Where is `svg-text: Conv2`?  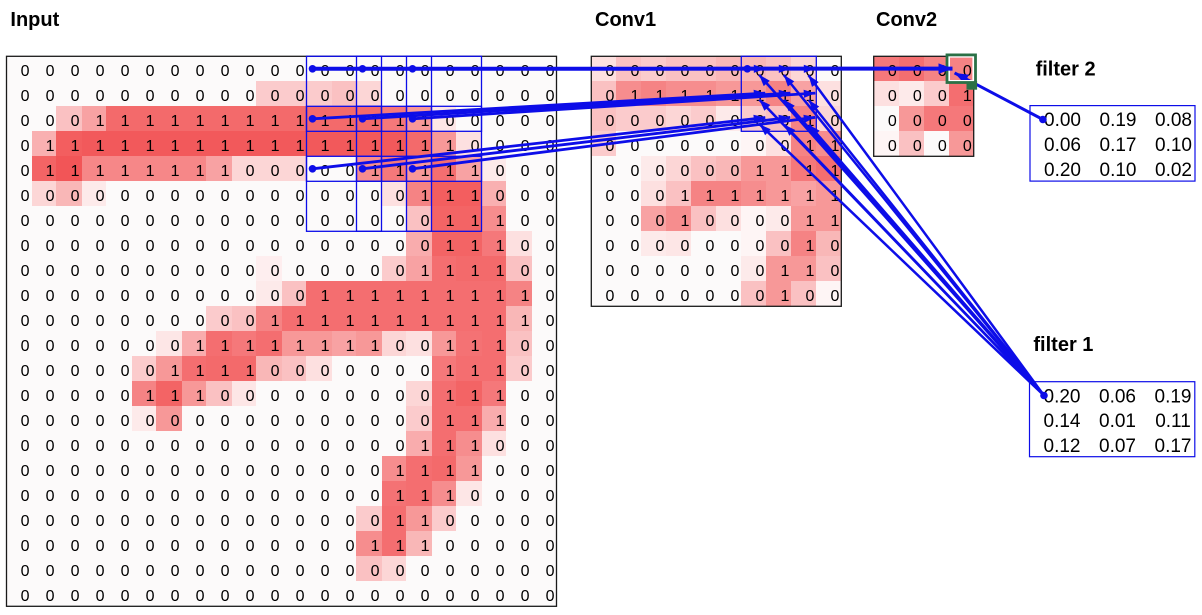 svg-text: Conv2 is located at coordinates (906, 20).